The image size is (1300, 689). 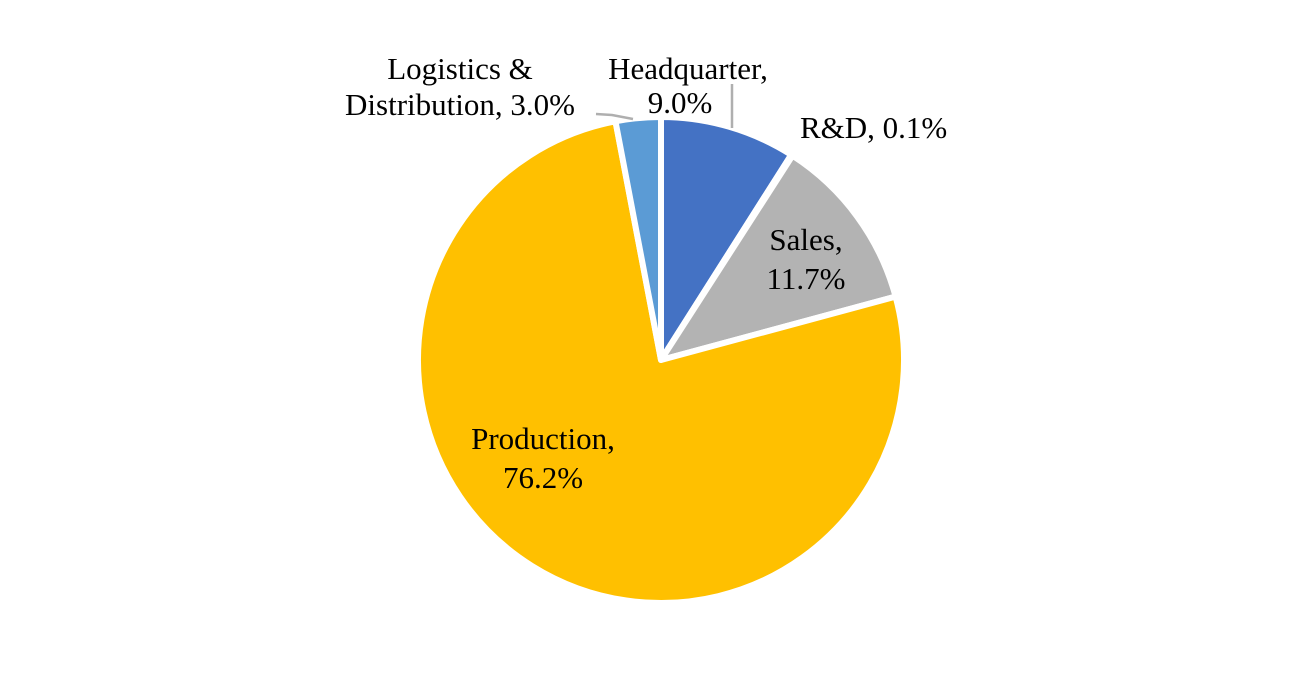 I want to click on label-rd: R&D, 0.1%, so click(x=873, y=127).